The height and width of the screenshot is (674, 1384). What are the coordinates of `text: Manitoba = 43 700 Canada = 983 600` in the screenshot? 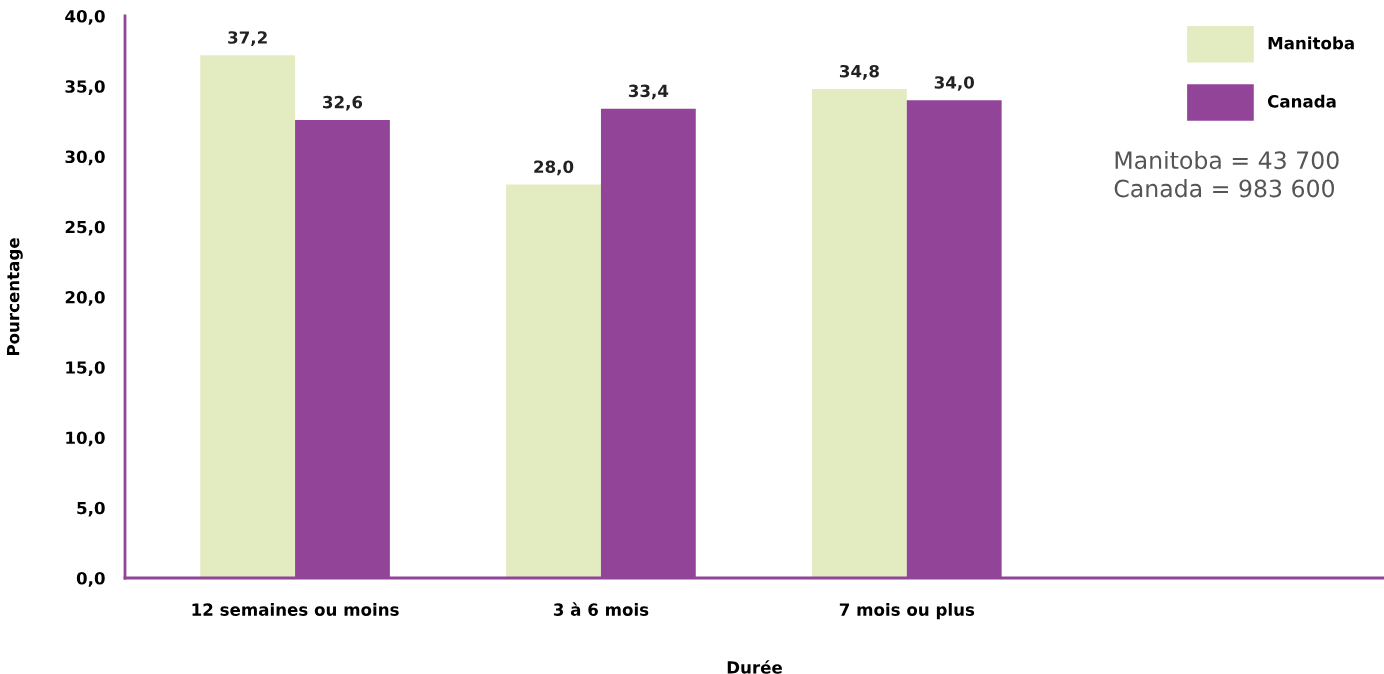 It's located at (1226, 174).